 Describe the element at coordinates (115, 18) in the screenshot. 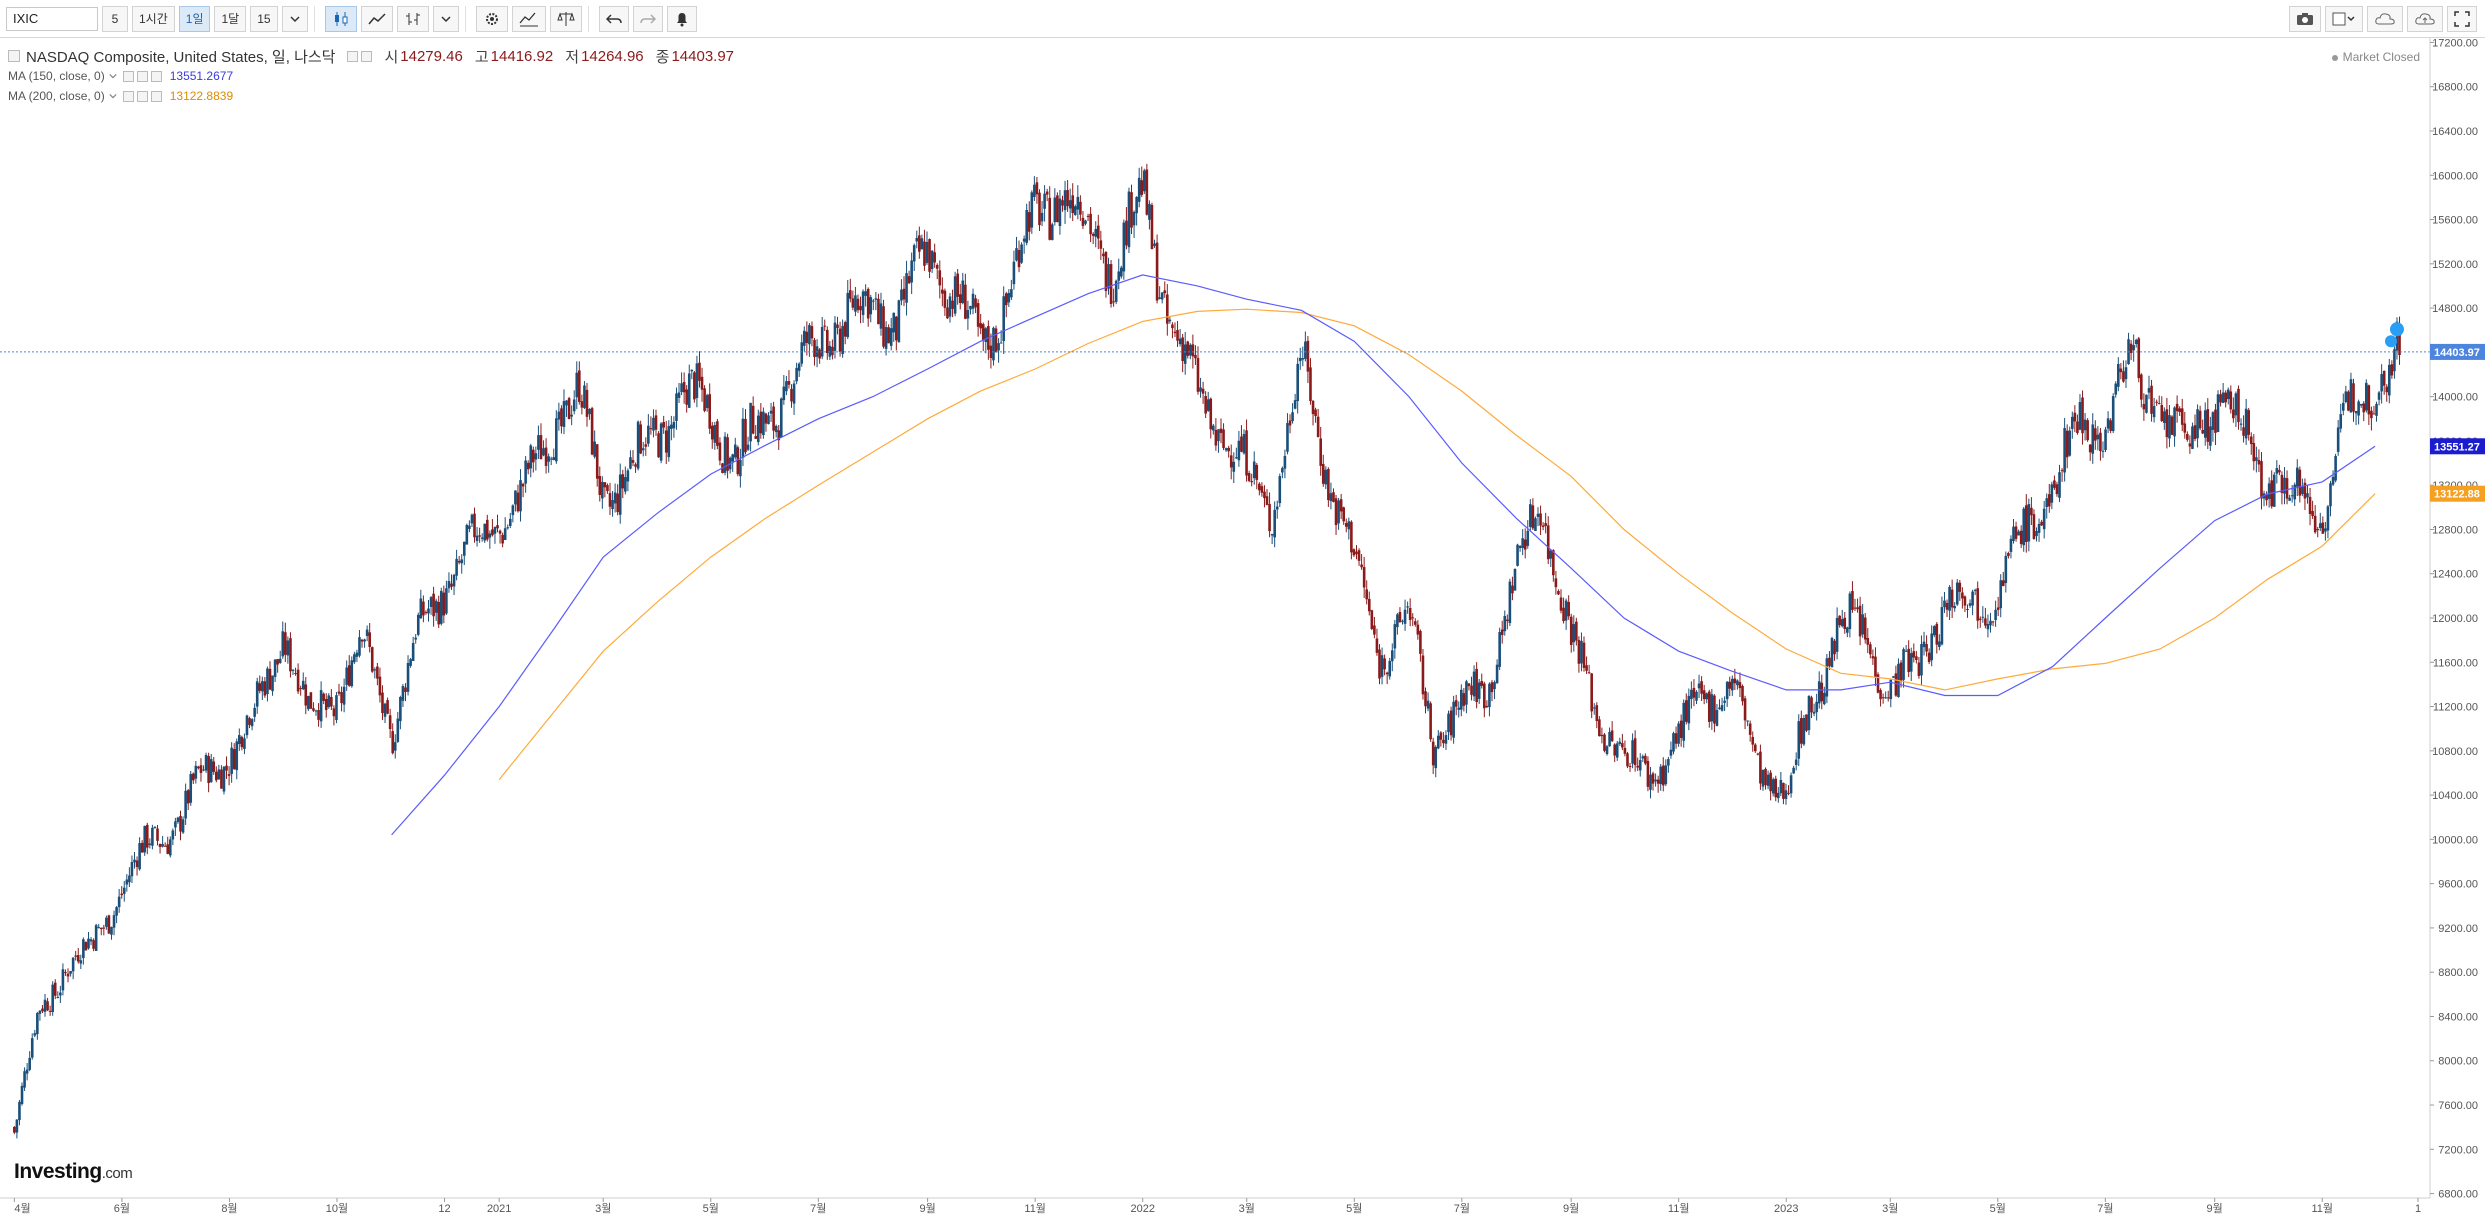

I see `interval-5min-button: 5` at that location.